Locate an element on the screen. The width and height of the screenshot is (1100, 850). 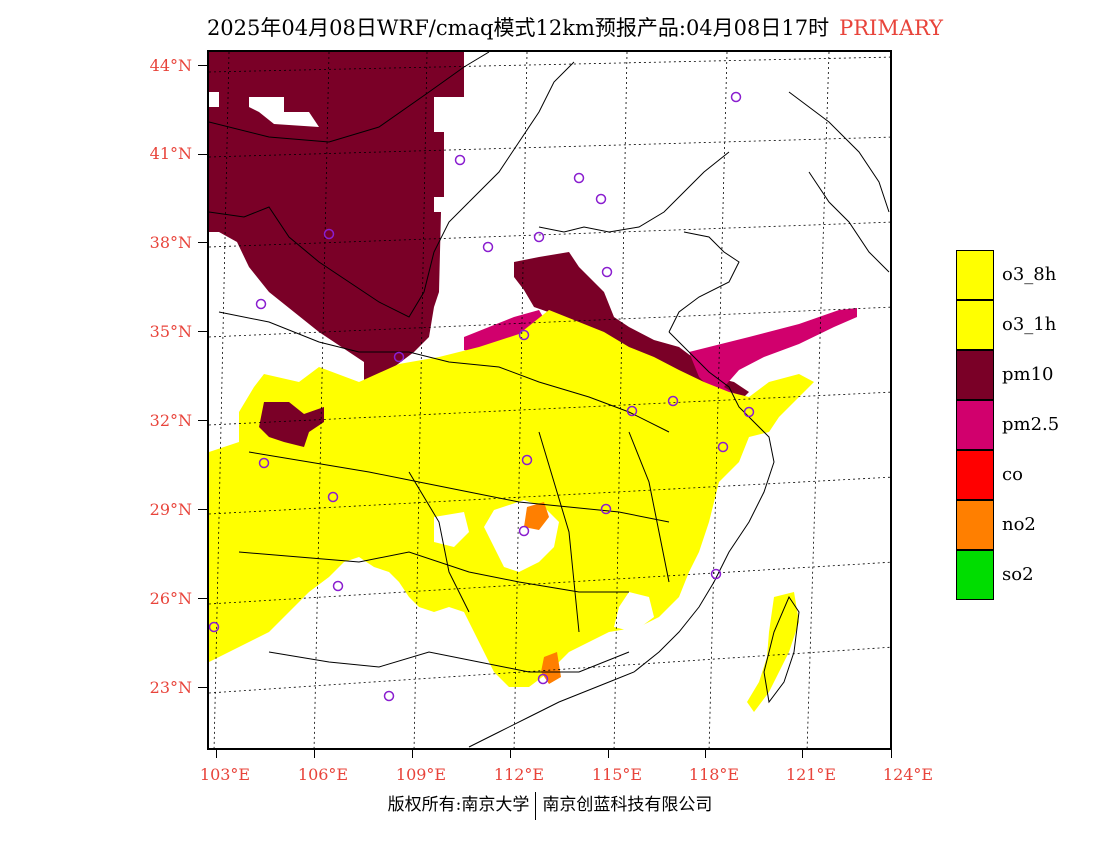
legend-label: so2 is located at coordinates (1018, 574).